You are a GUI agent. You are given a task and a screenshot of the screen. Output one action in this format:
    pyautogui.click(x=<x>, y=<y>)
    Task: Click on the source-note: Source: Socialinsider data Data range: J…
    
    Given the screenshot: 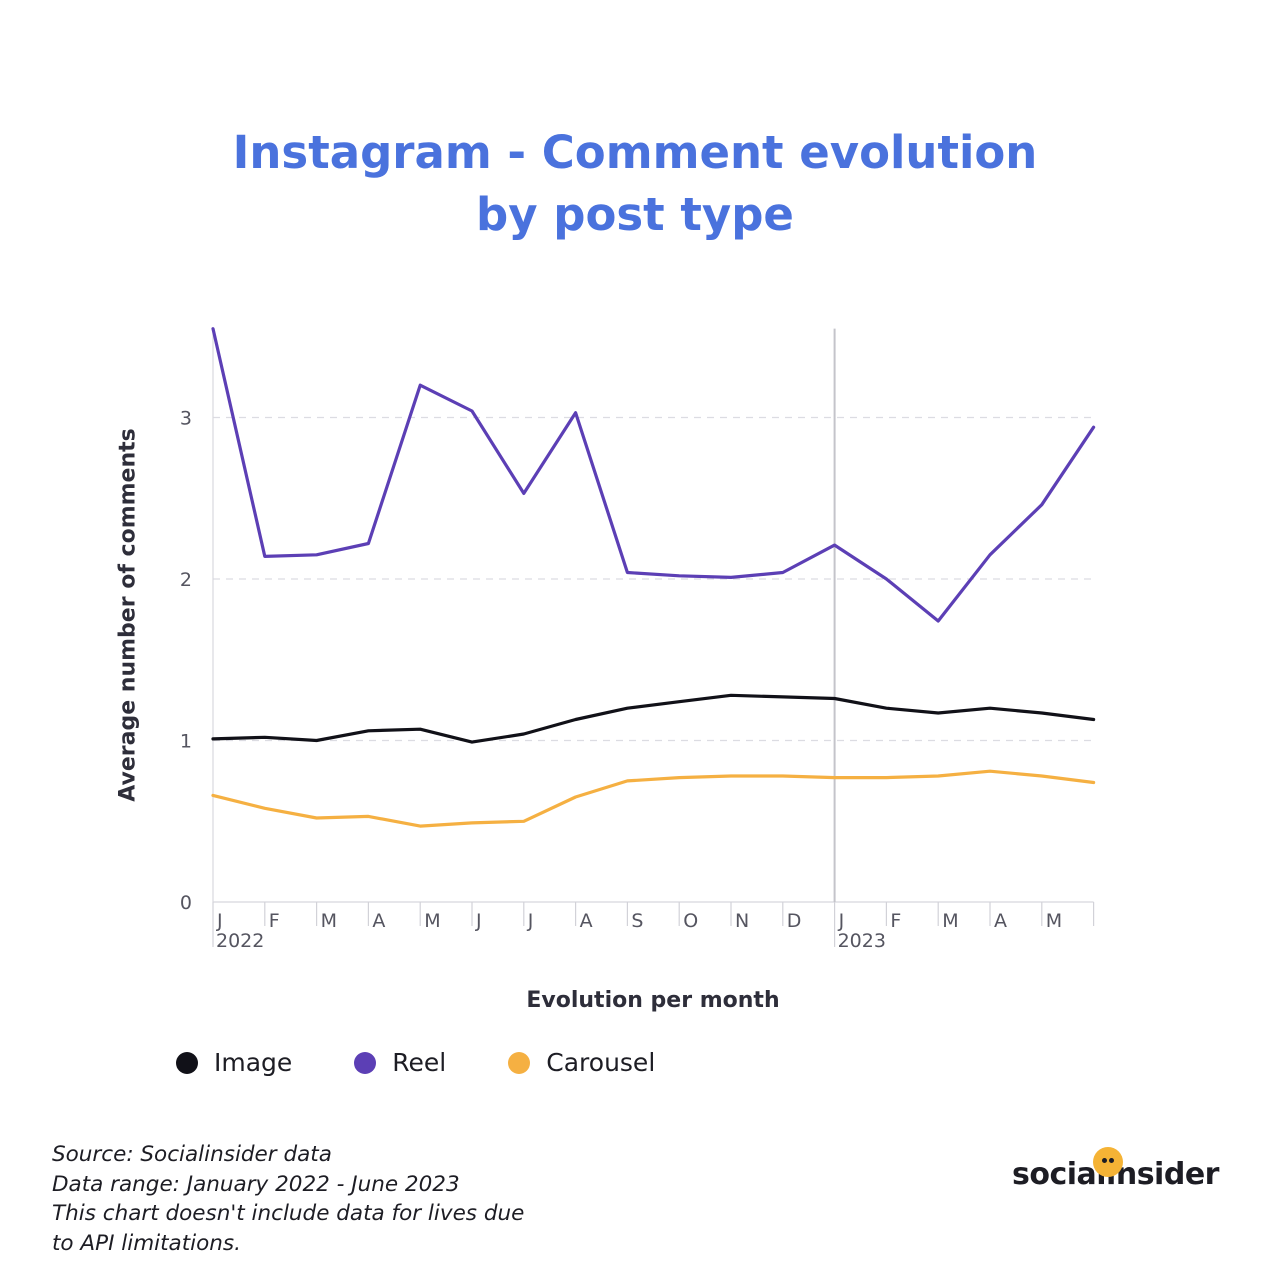 What is the action you would take?
    pyautogui.click(x=288, y=1199)
    